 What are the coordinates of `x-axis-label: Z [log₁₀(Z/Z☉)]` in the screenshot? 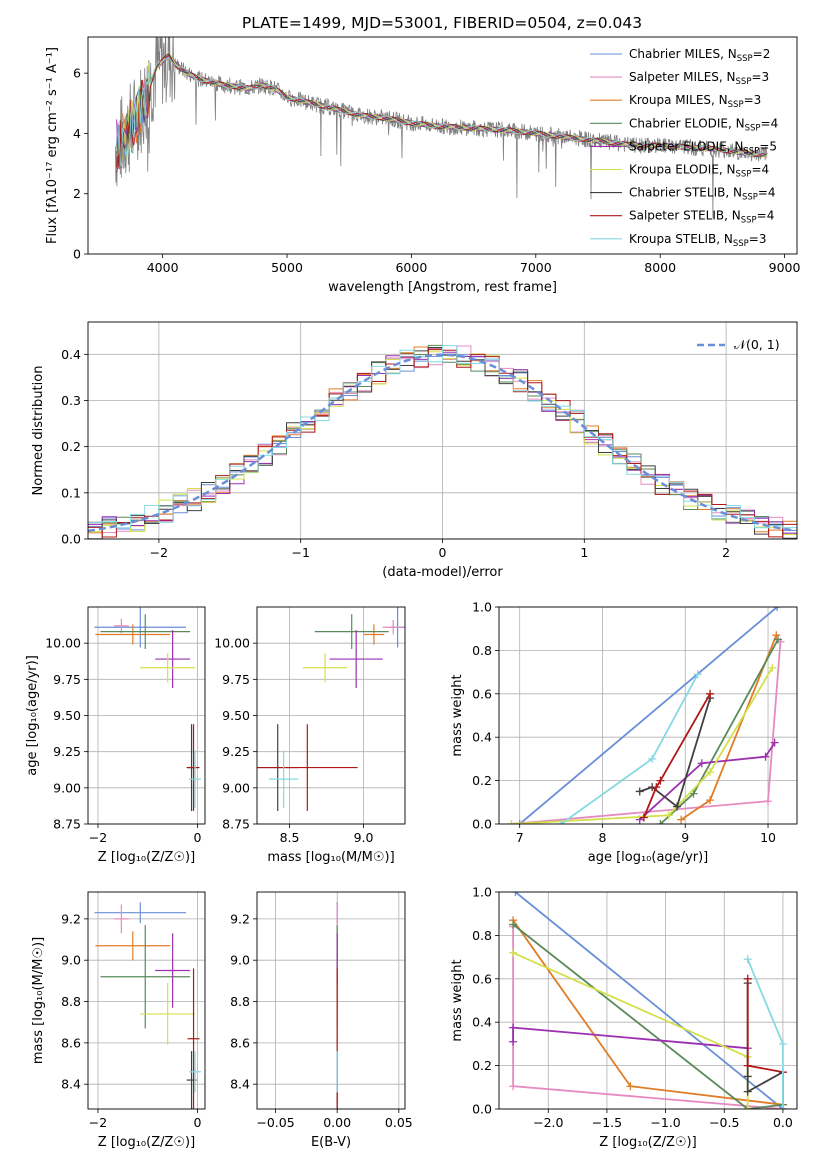 It's located at (146, 1142).